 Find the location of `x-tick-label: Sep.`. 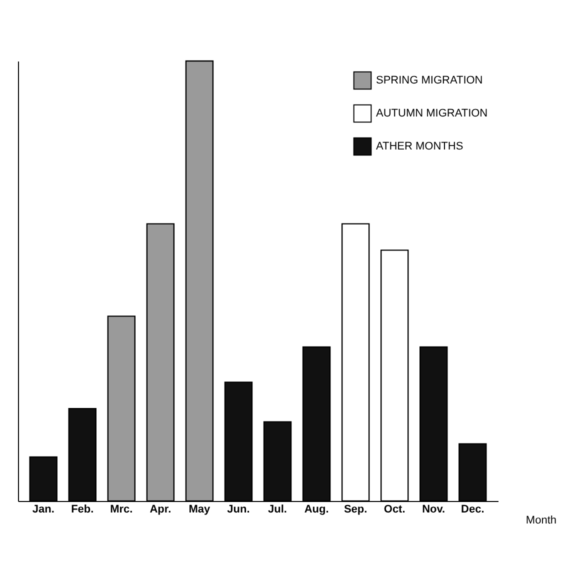

x-tick-label: Sep. is located at coordinates (356, 510).